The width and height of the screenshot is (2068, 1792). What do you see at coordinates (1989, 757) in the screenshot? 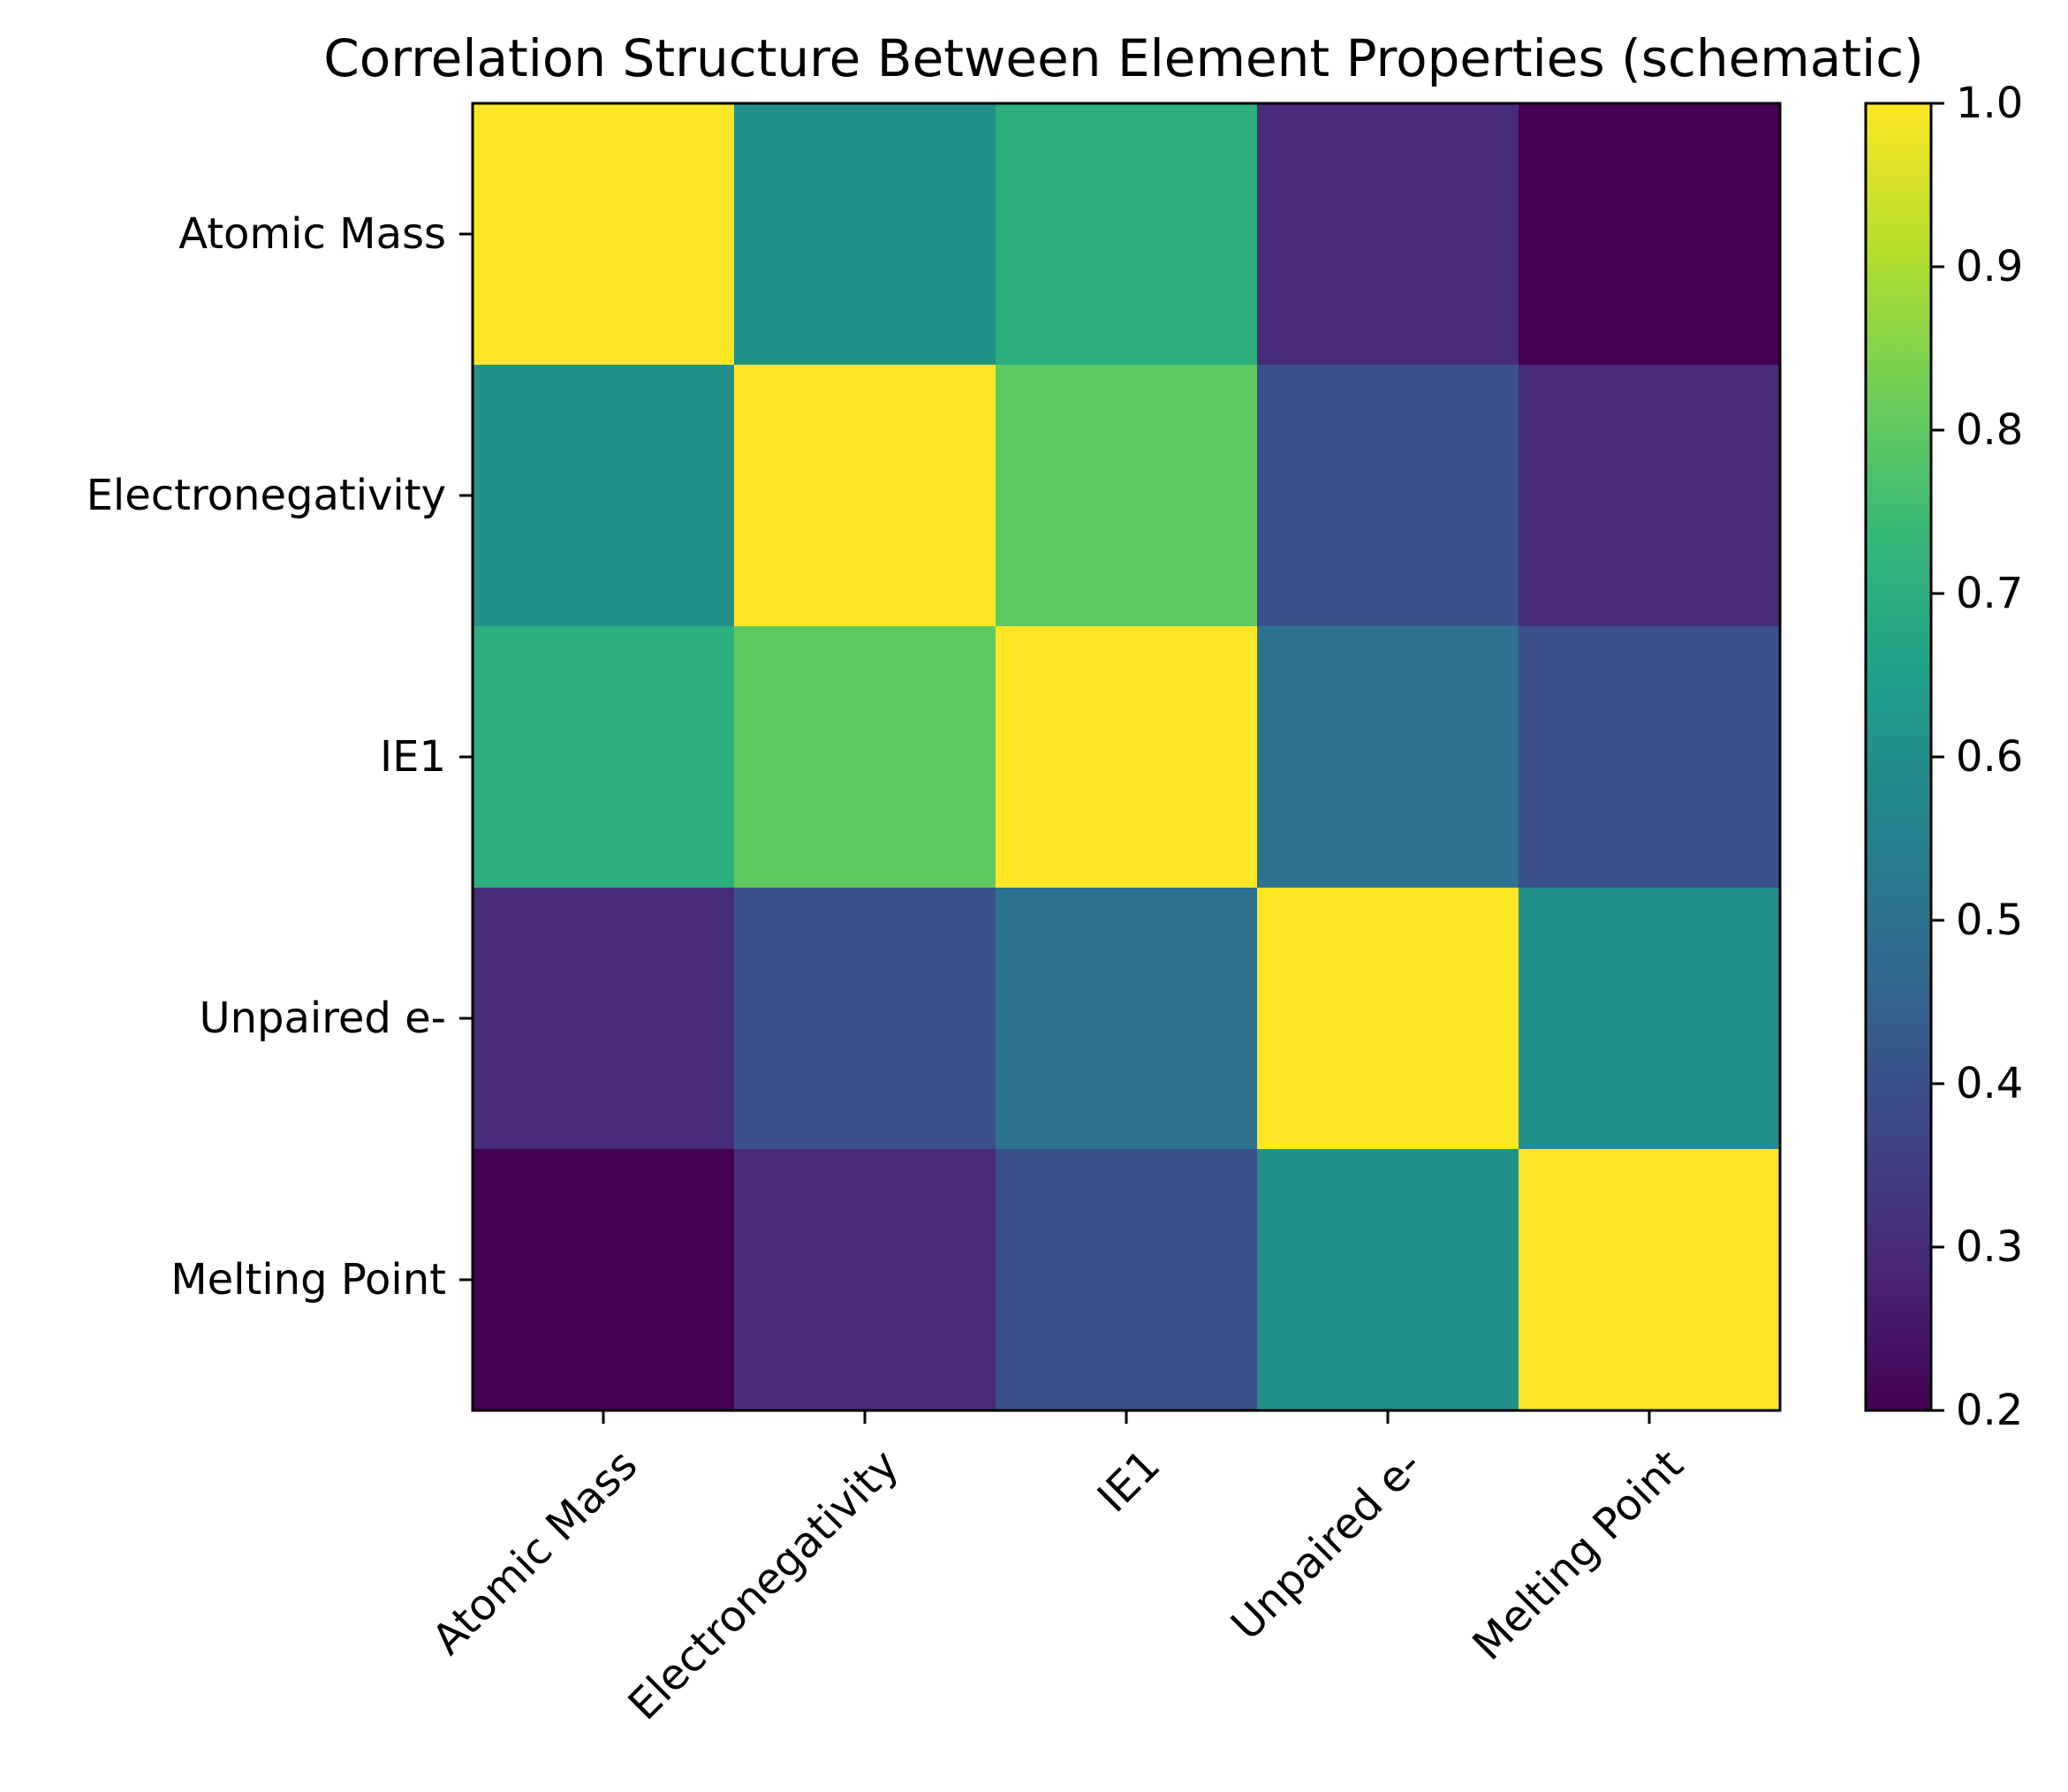
I see `colorbar-tick-label: 0.6` at bounding box center [1989, 757].